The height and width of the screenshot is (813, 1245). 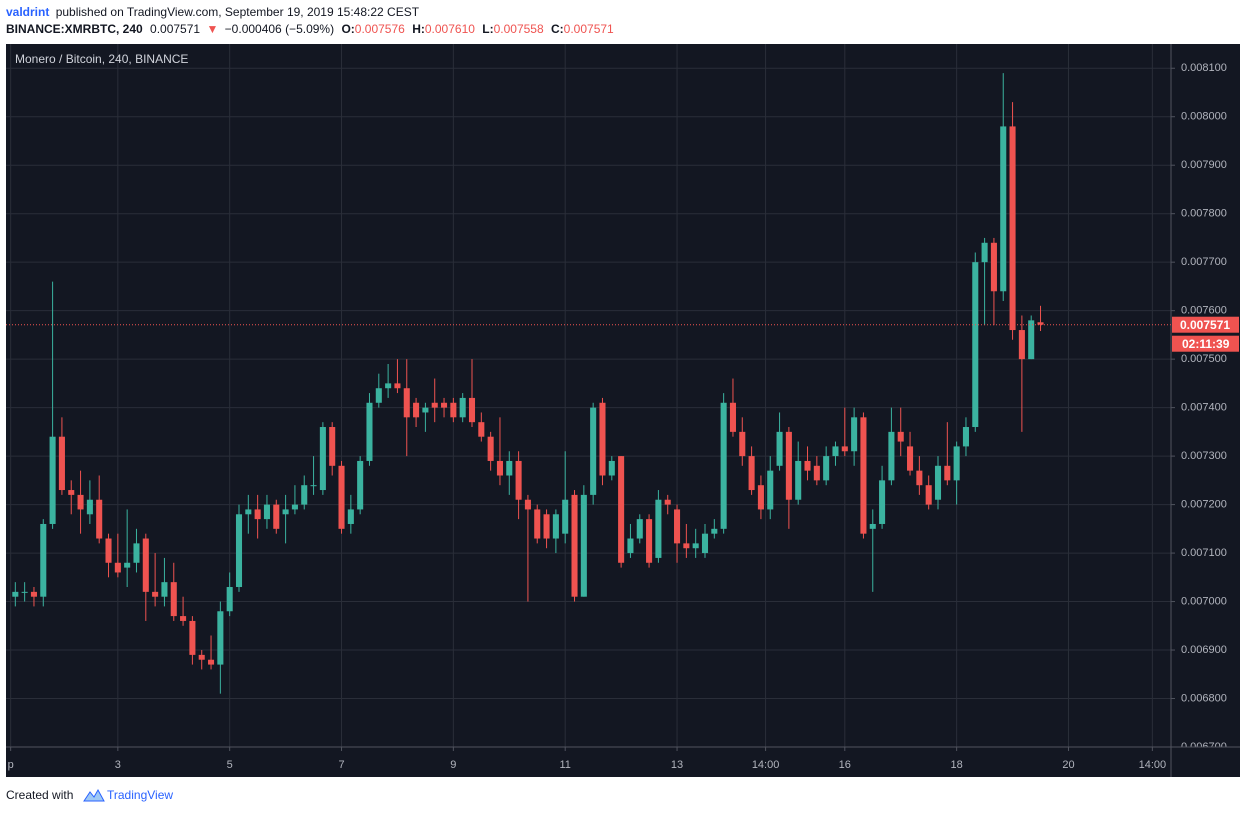 What do you see at coordinates (1204, 650) in the screenshot?
I see `y-tick-label: 0.006900` at bounding box center [1204, 650].